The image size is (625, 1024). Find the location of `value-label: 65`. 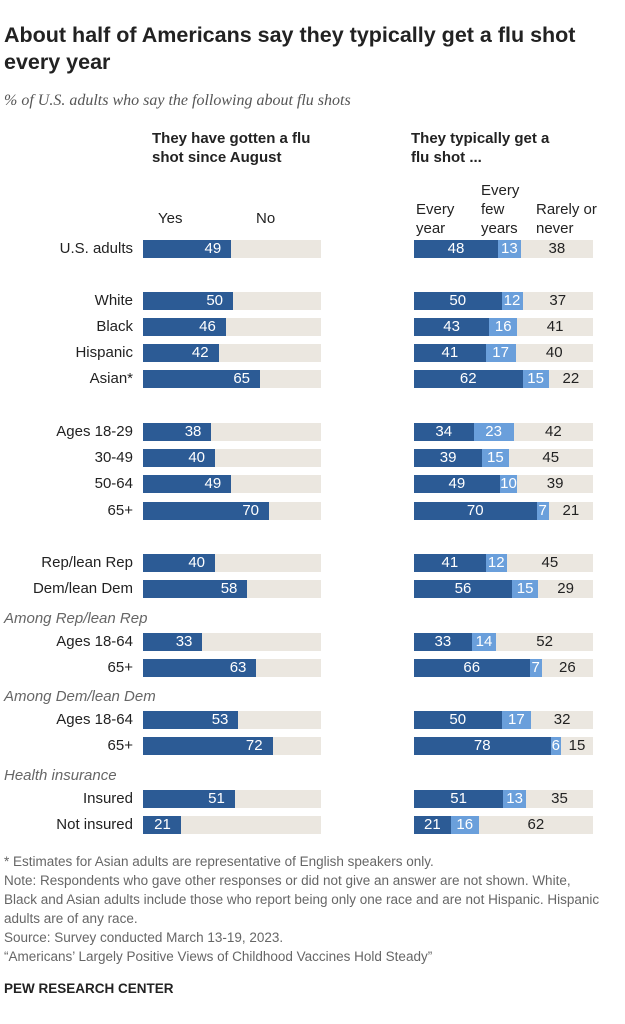

value-label: 65 is located at coordinates (241, 378).